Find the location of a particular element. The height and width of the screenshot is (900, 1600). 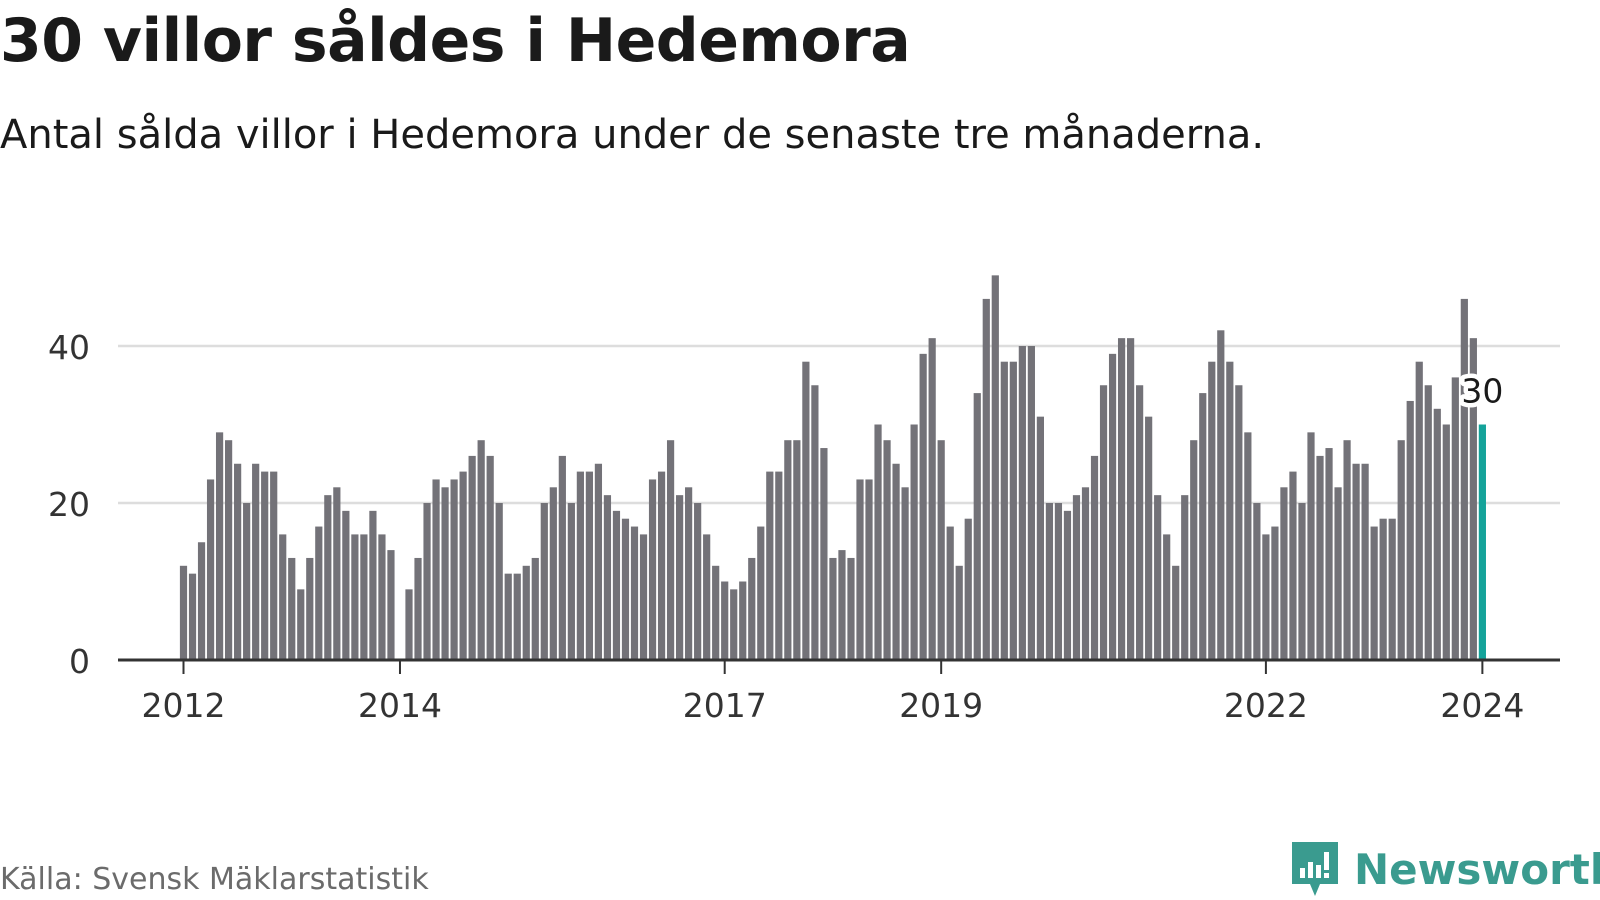

x-tick-label: 2019 is located at coordinates (941, 705).